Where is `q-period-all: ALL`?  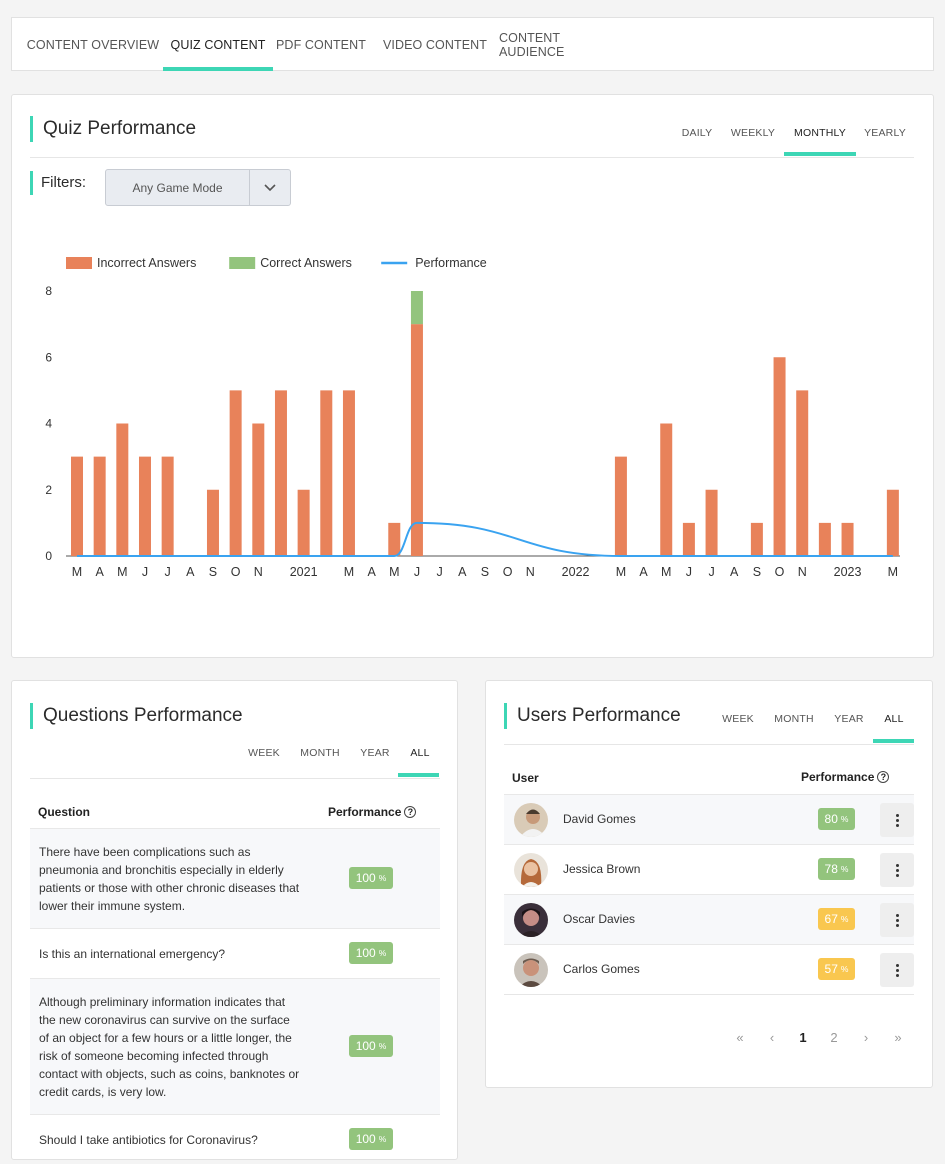
q-period-all: ALL is located at coordinates (420, 753).